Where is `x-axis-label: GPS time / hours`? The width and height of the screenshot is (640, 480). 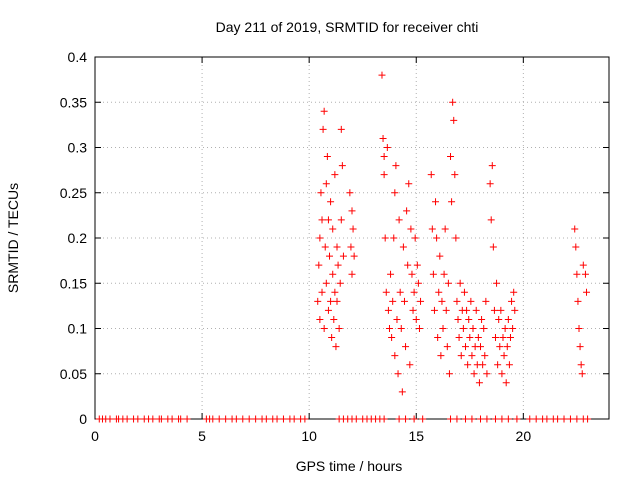
x-axis-label: GPS time / hours is located at coordinates (349, 466).